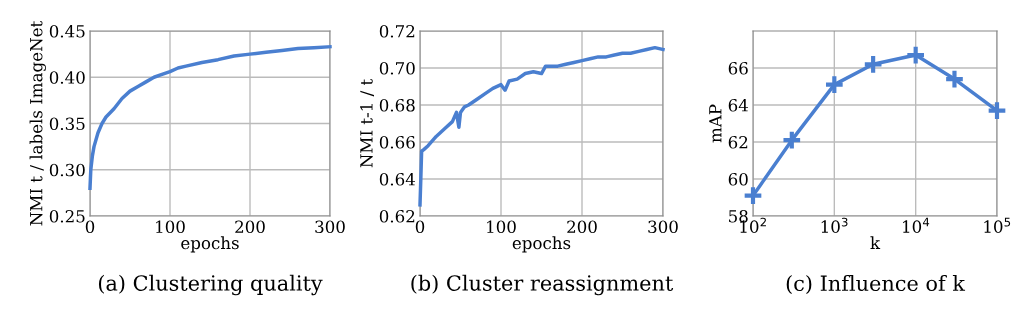 The image size is (1024, 319). I want to click on y-tick-label: 0.64, so click(397, 179).